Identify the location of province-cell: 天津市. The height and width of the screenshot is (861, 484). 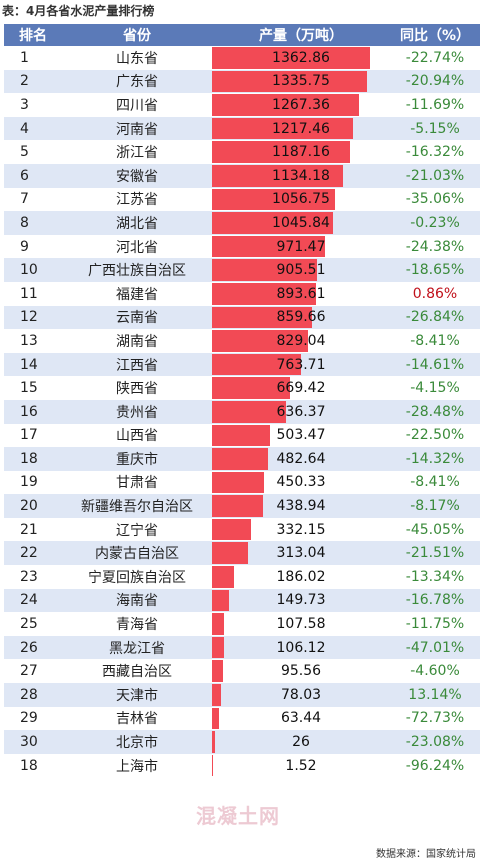
(137, 695).